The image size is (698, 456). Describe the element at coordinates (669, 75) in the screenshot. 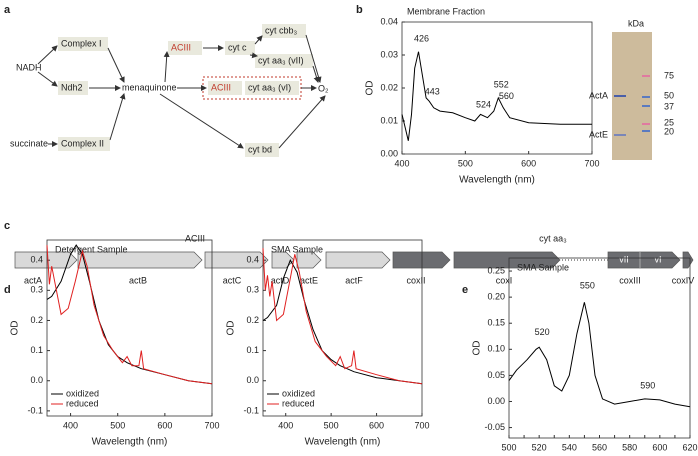

I see `marker-label: 75` at that location.